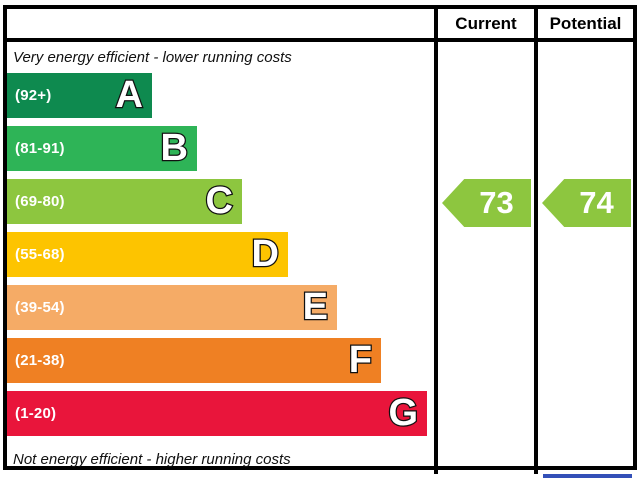 This screenshot has height=479, width=640. I want to click on band-row-e: (39-54) E, so click(220, 307).